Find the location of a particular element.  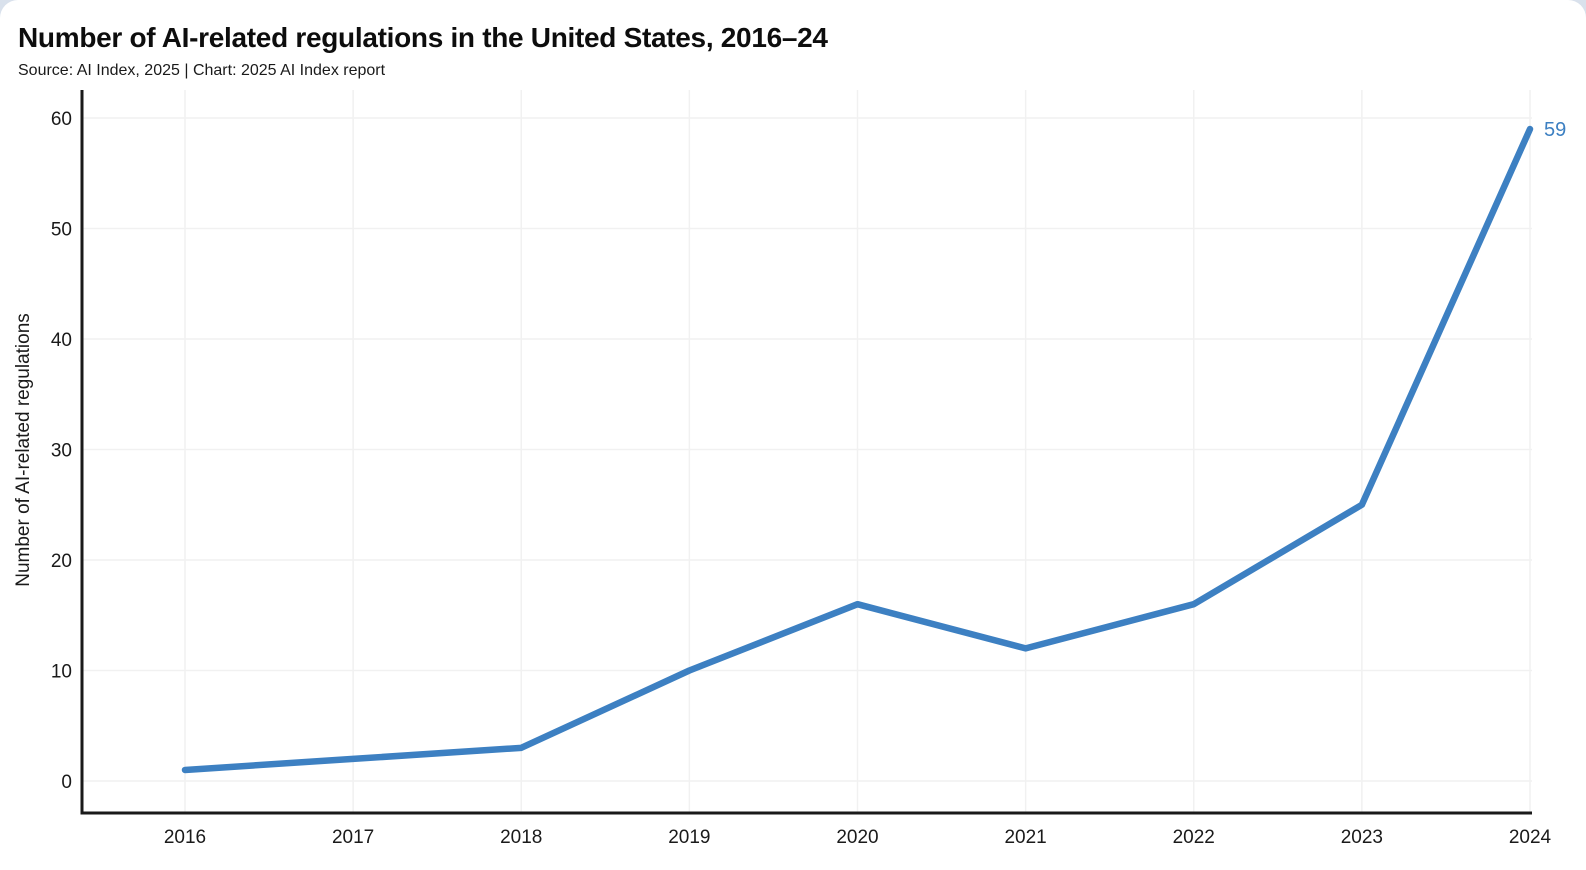

x-tick-label: 2021 is located at coordinates (1025, 837).